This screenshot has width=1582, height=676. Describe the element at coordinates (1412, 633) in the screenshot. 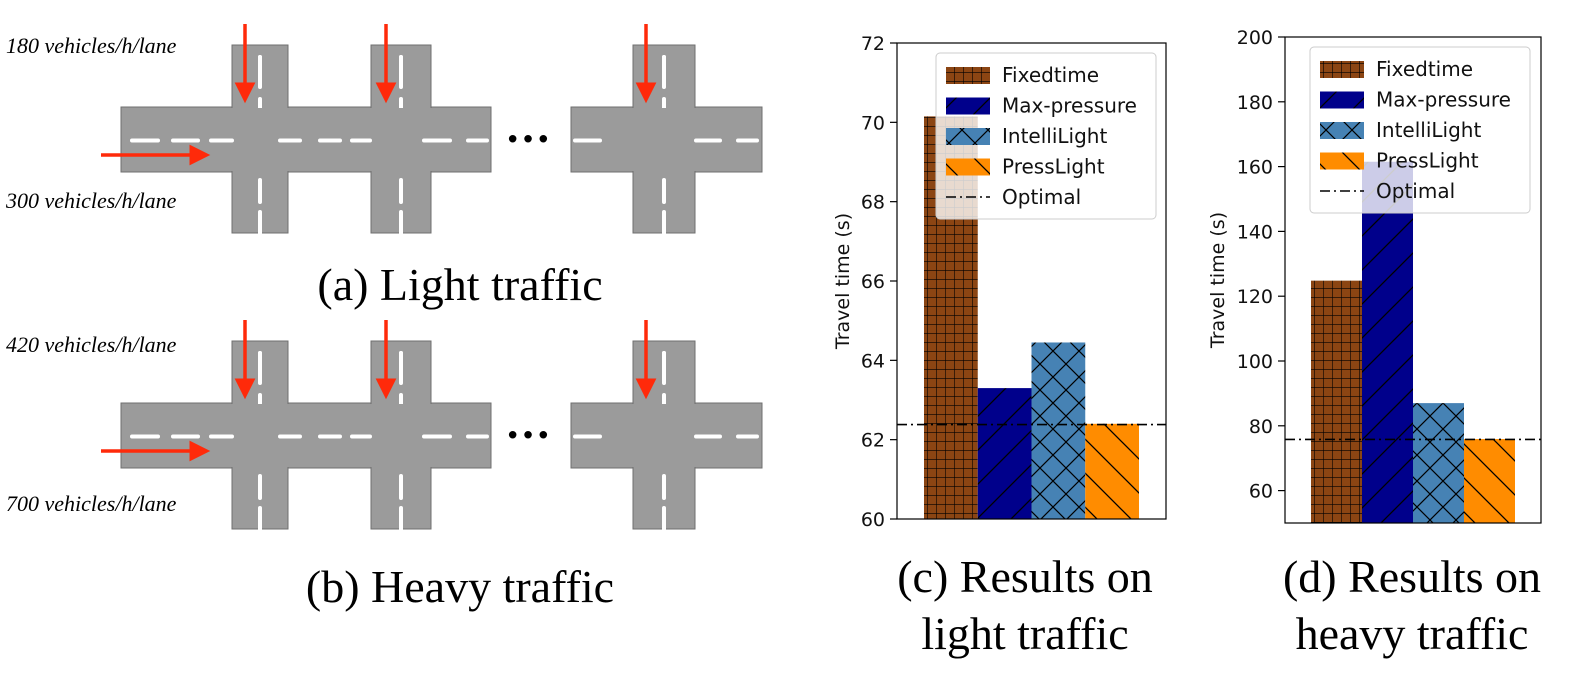

I see `chart-d-caption-line2: heavy traffic` at that location.